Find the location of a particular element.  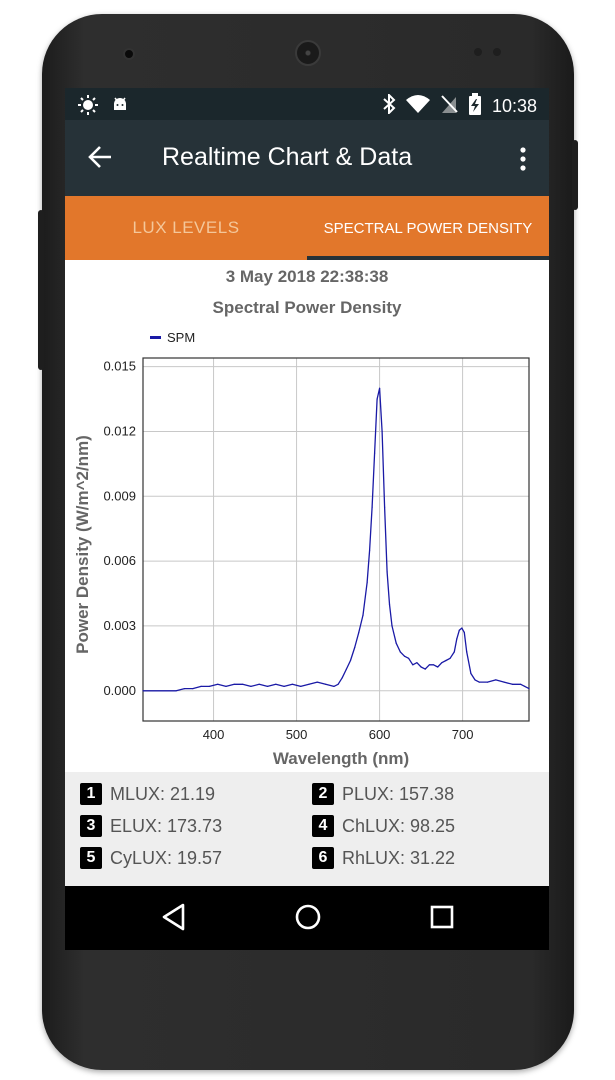

bluetooth-icon is located at coordinates (389, 105).